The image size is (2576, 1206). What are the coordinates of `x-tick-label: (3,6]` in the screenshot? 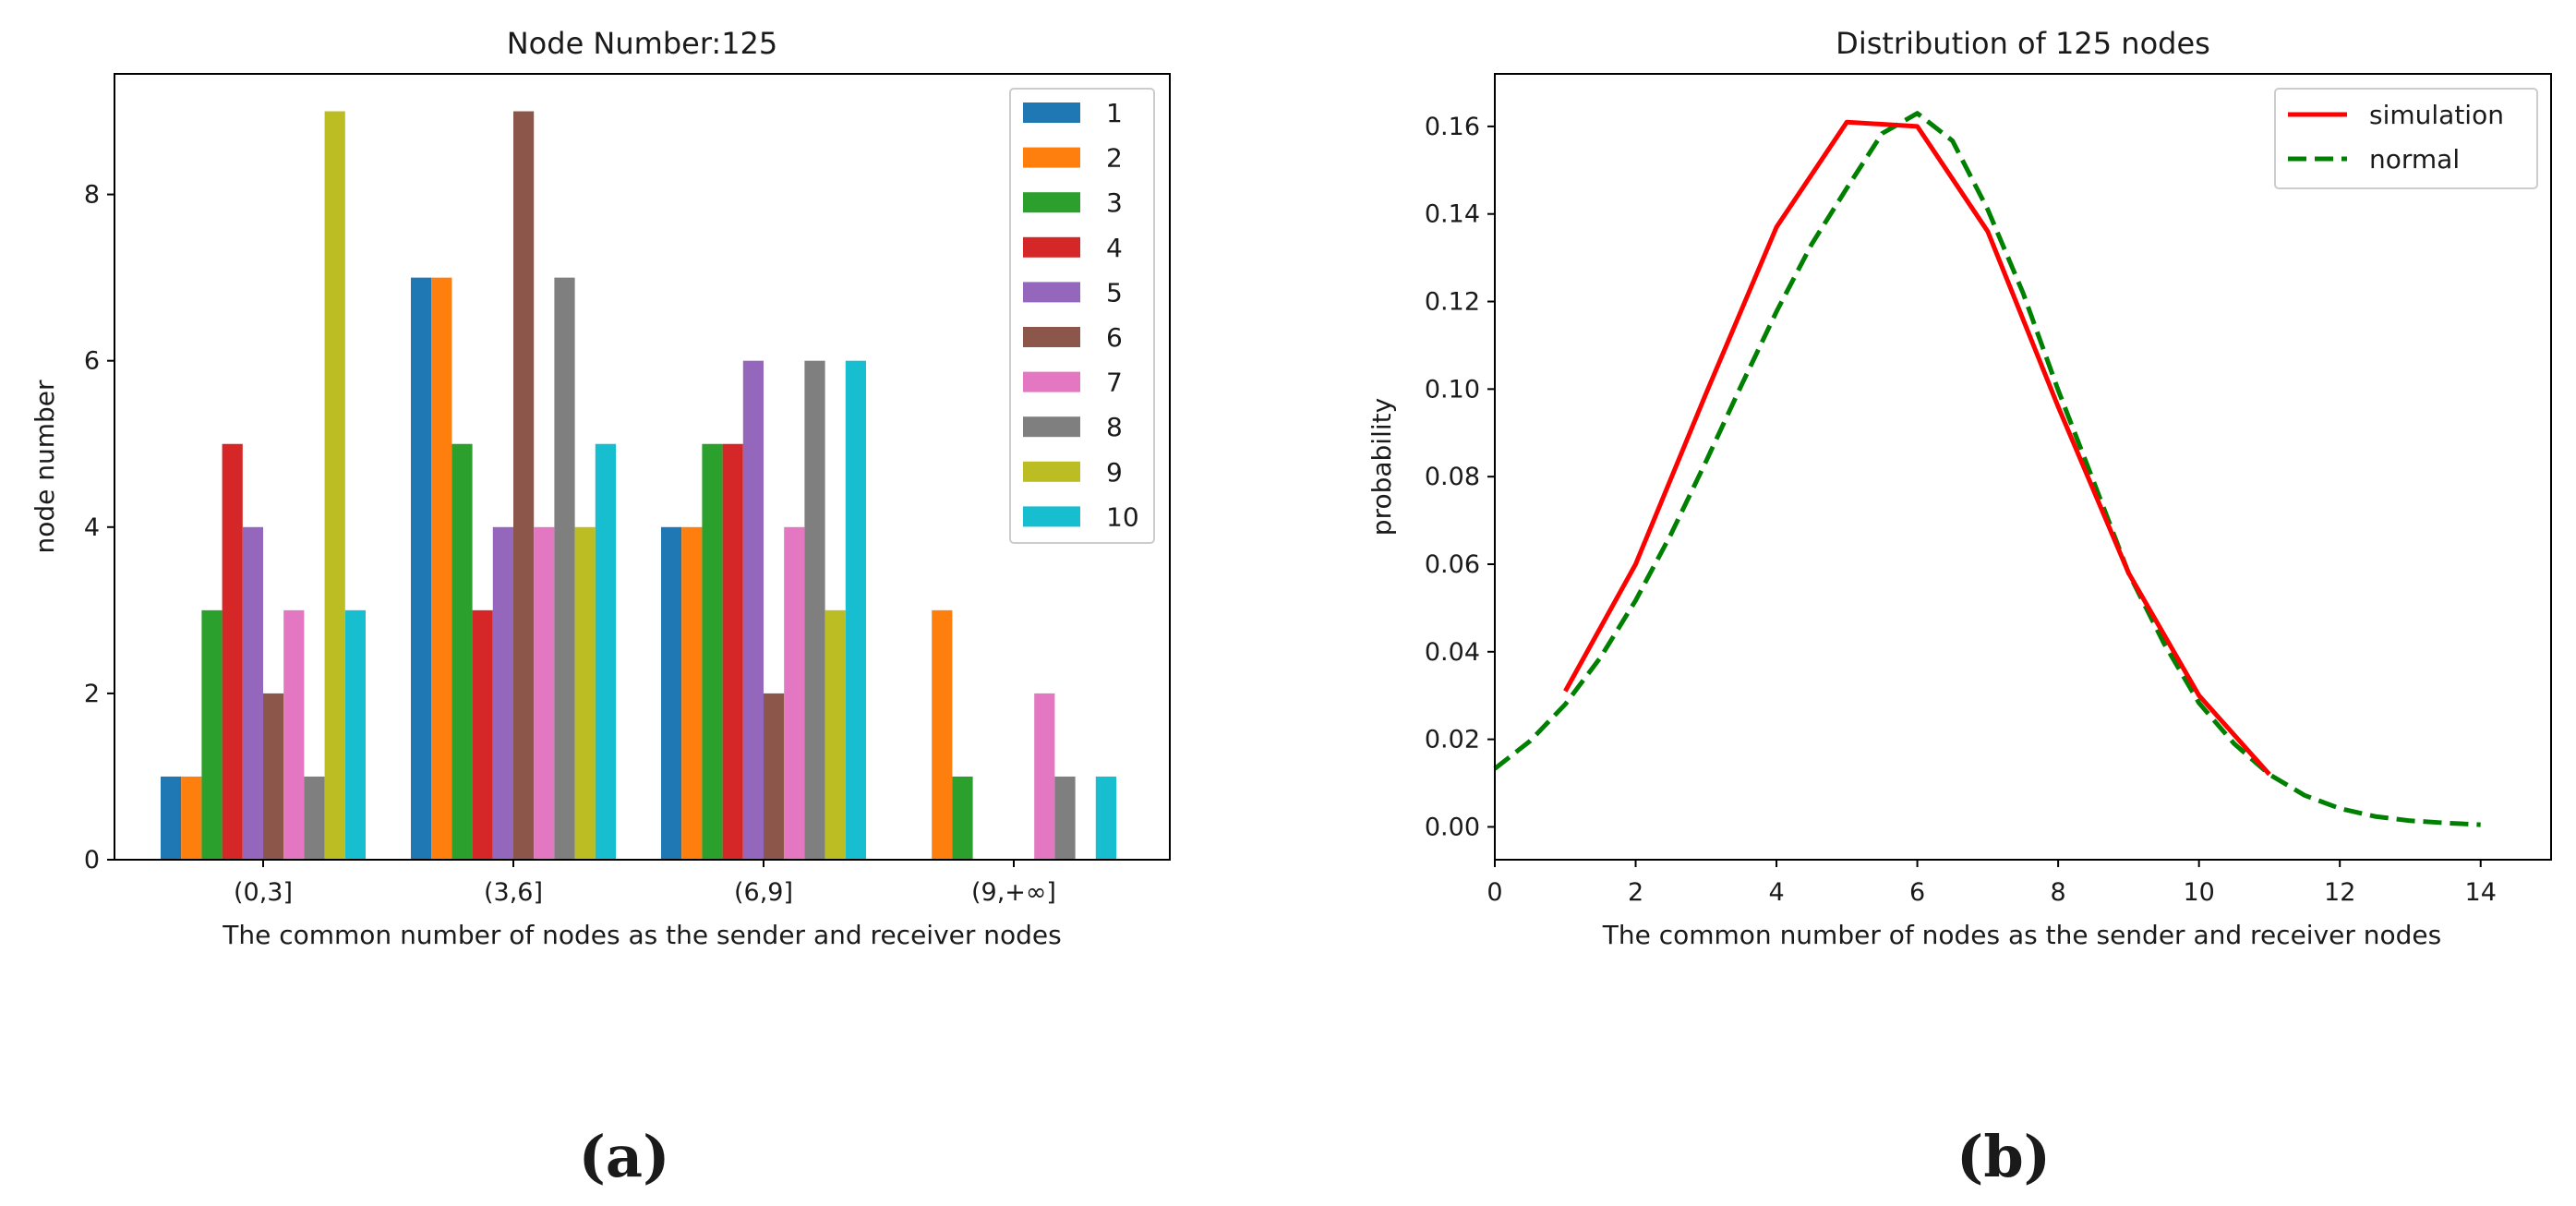 It's located at (513, 892).